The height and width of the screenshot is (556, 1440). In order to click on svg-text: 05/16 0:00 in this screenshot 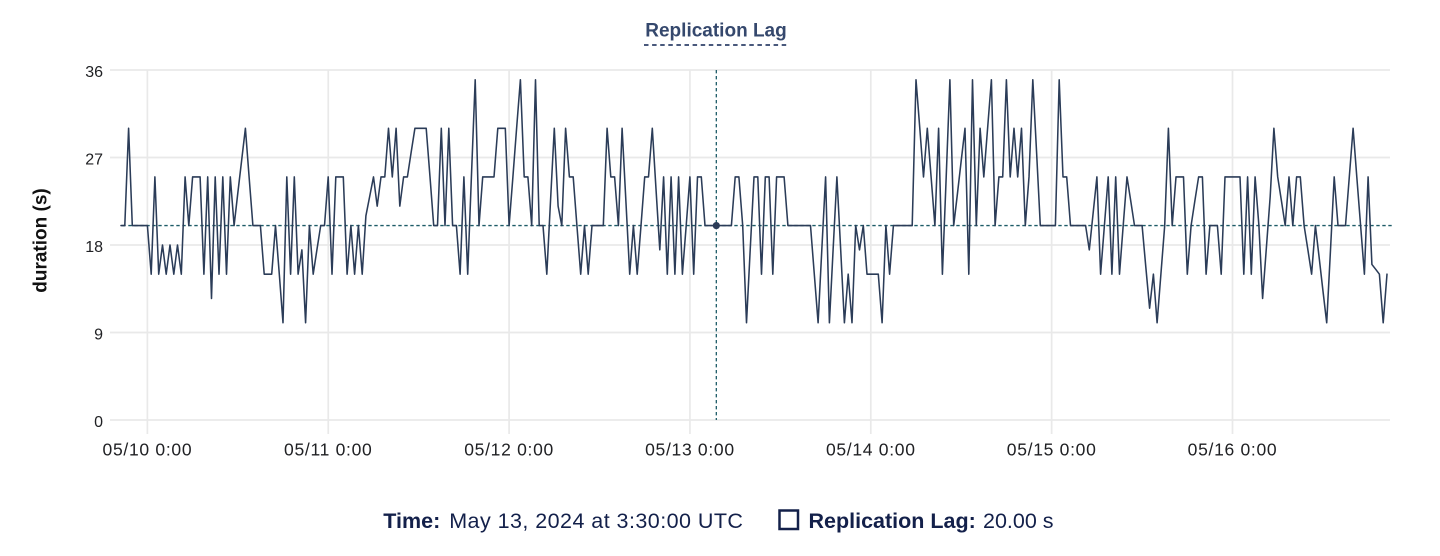, I will do `click(1233, 450)`.